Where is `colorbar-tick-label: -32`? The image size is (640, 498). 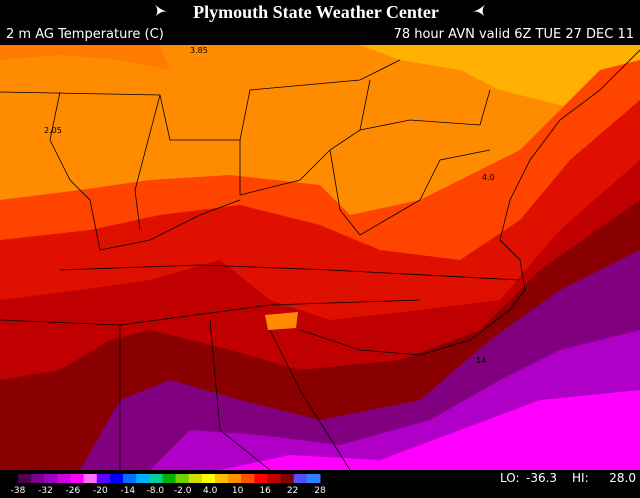 colorbar-tick-label: -32 is located at coordinates (45, 491).